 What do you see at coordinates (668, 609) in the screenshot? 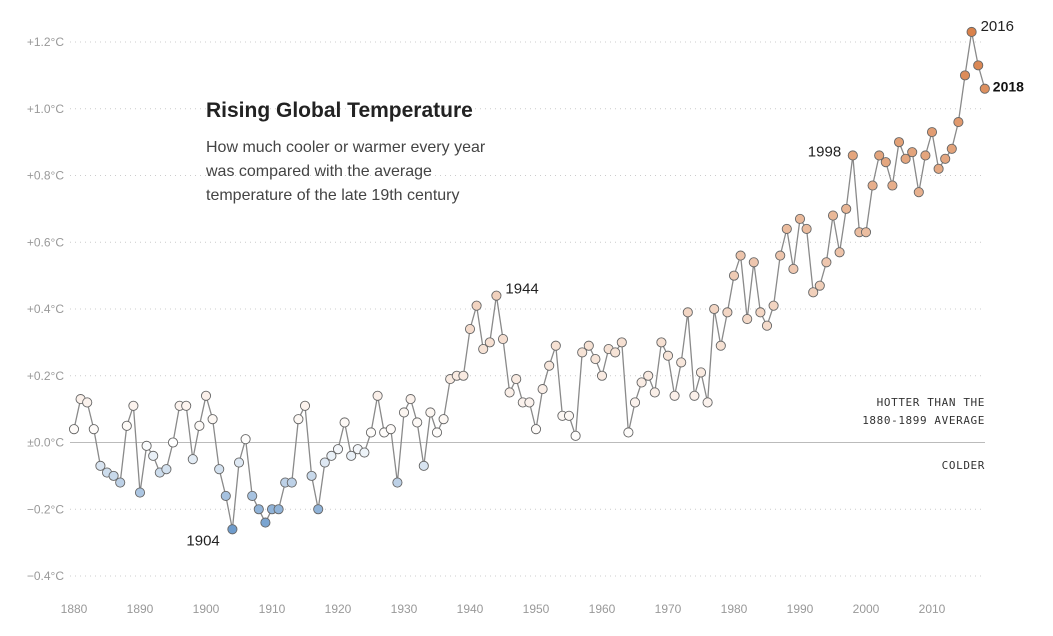
I see `x-tick-label: 1970` at bounding box center [668, 609].